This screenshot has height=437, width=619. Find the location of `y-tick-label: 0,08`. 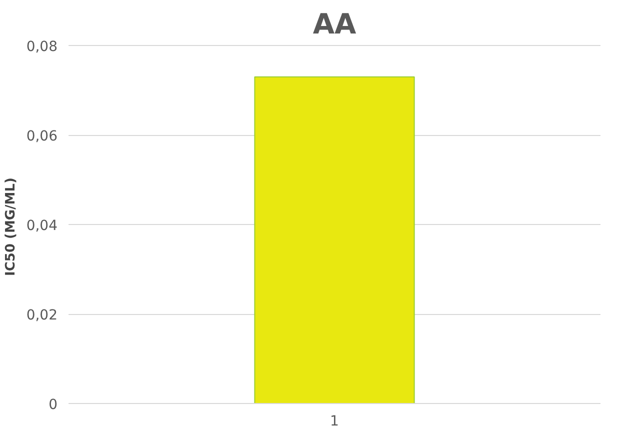

y-tick-label: 0,08 is located at coordinates (42, 47).